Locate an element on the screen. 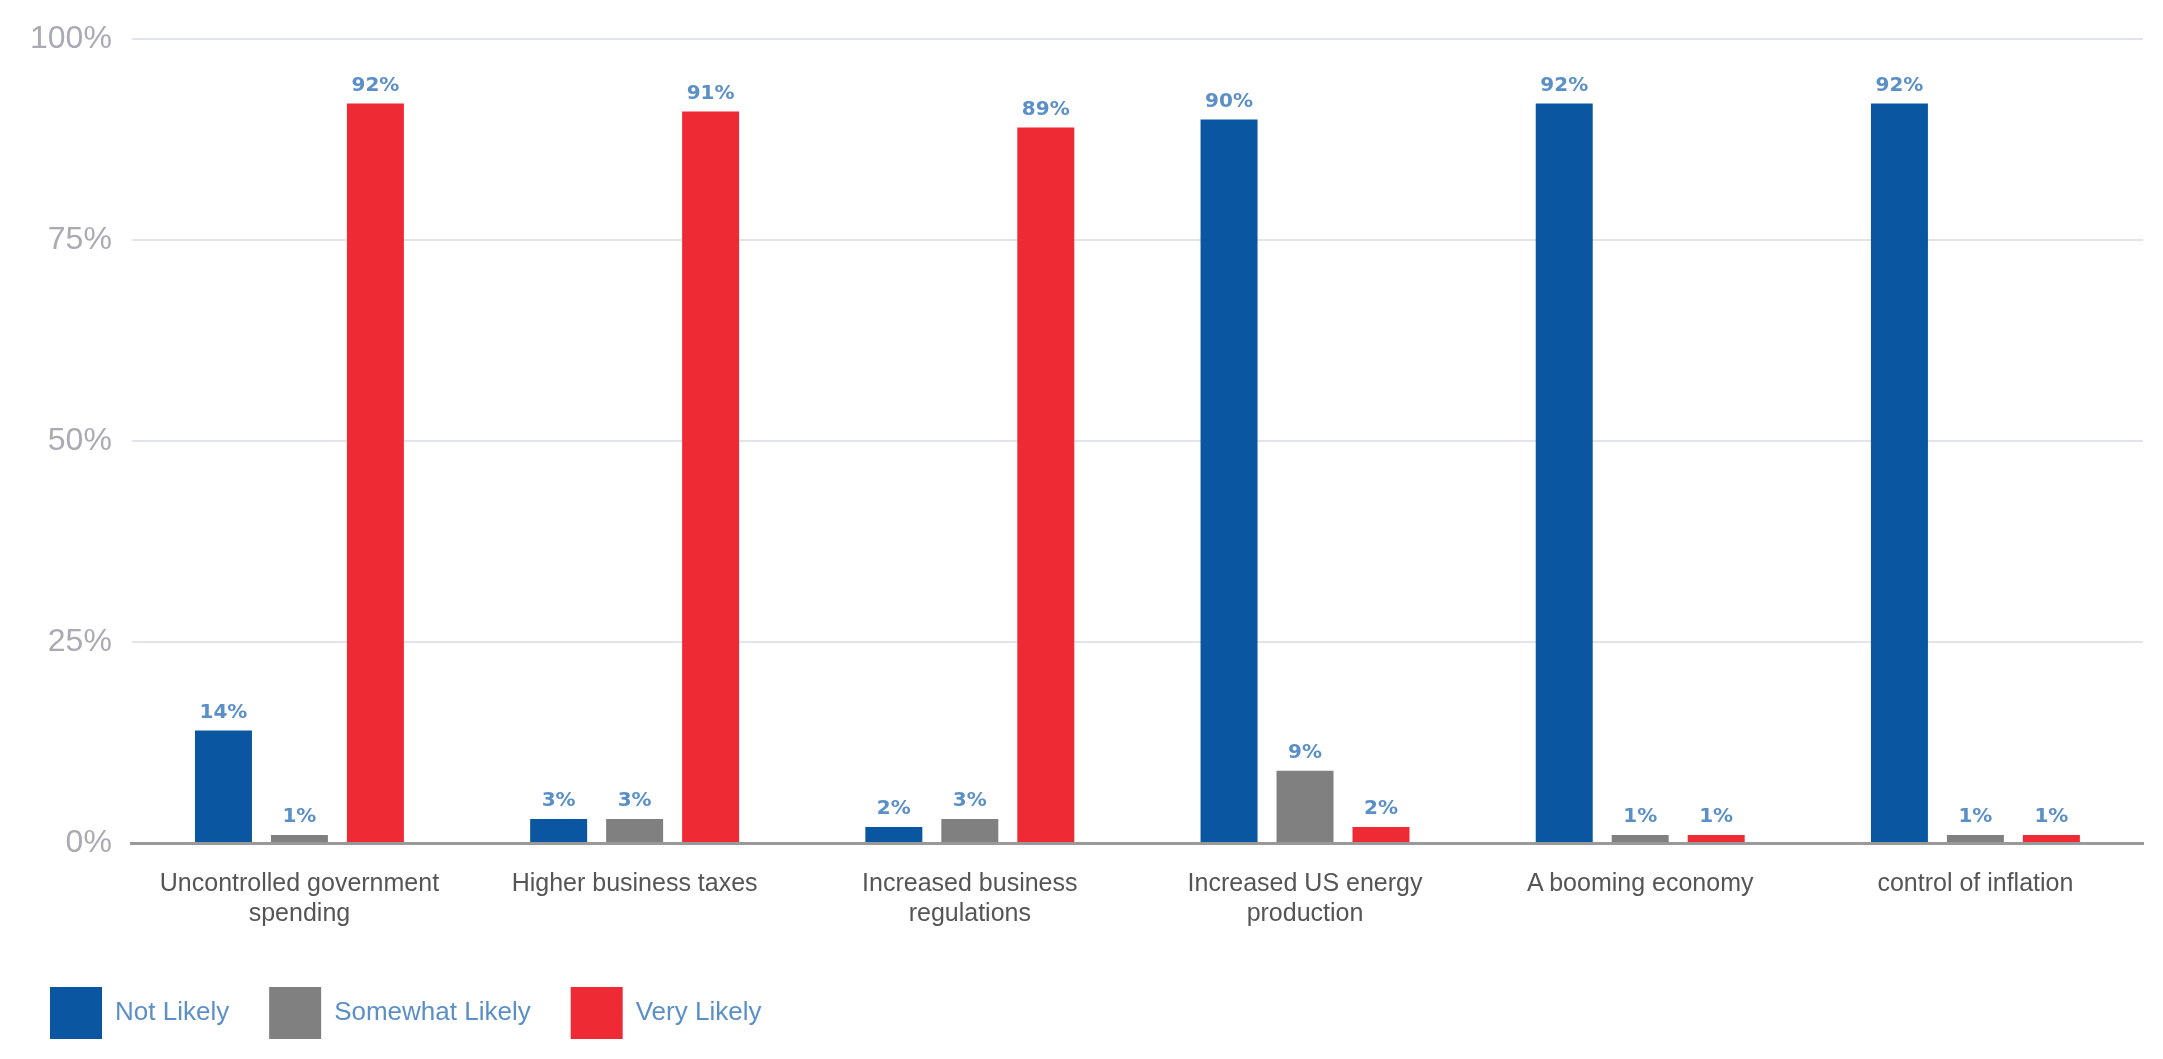 The image size is (2163, 1059). y-tick-label: 75% is located at coordinates (79, 237).